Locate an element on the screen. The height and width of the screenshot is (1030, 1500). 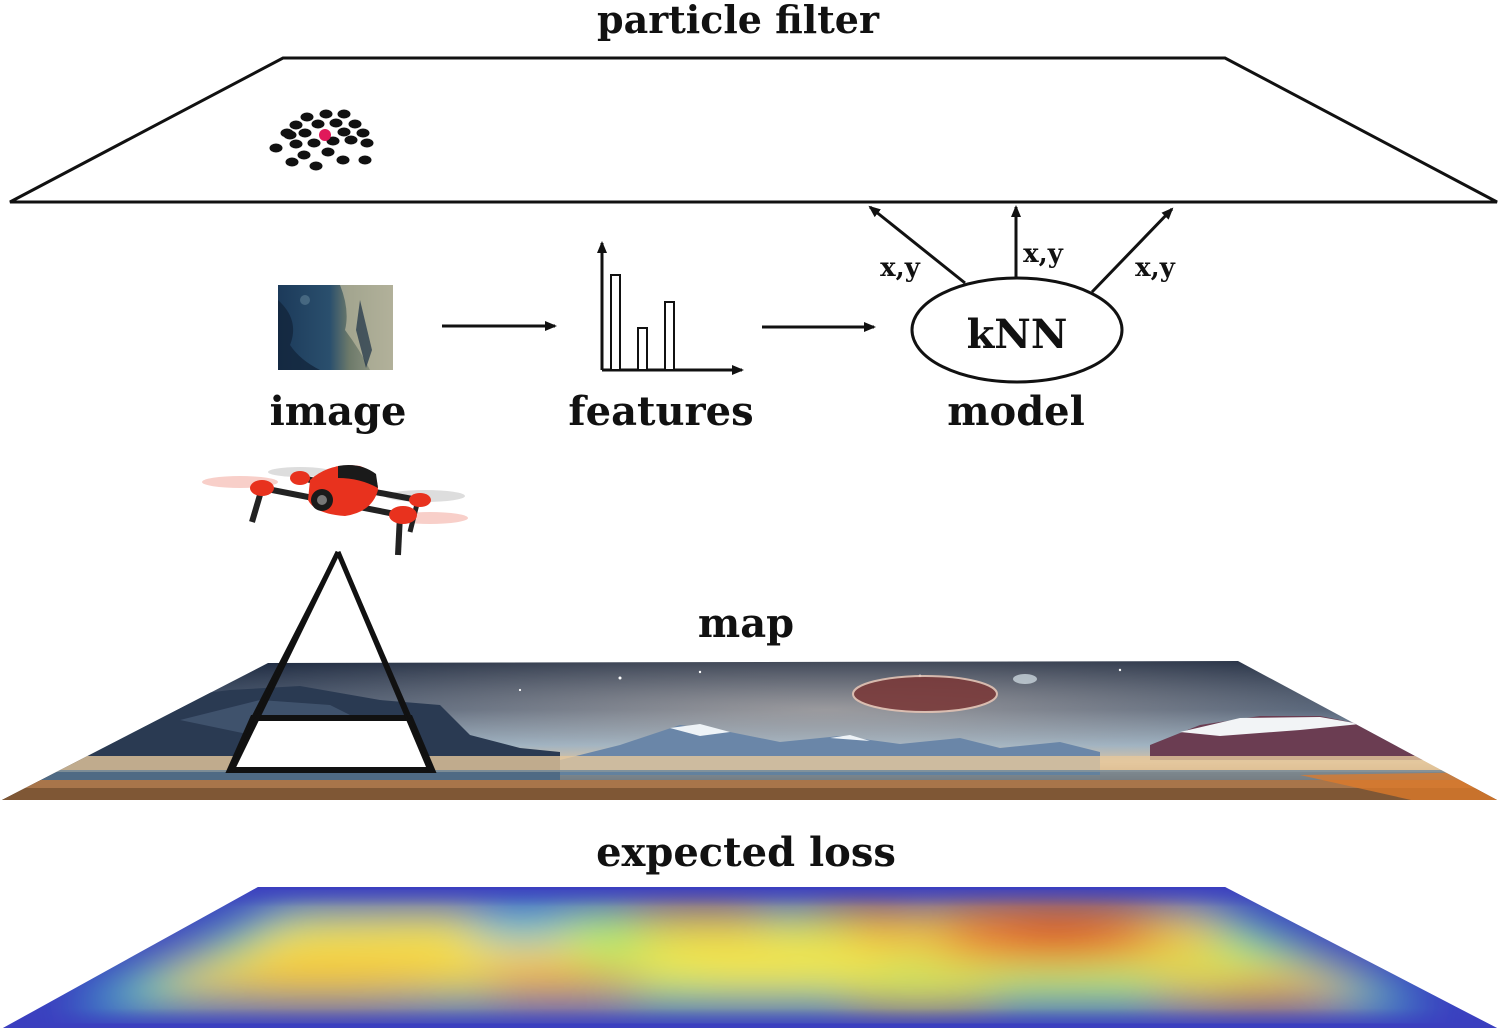
map-title: map is located at coordinates (746, 623).